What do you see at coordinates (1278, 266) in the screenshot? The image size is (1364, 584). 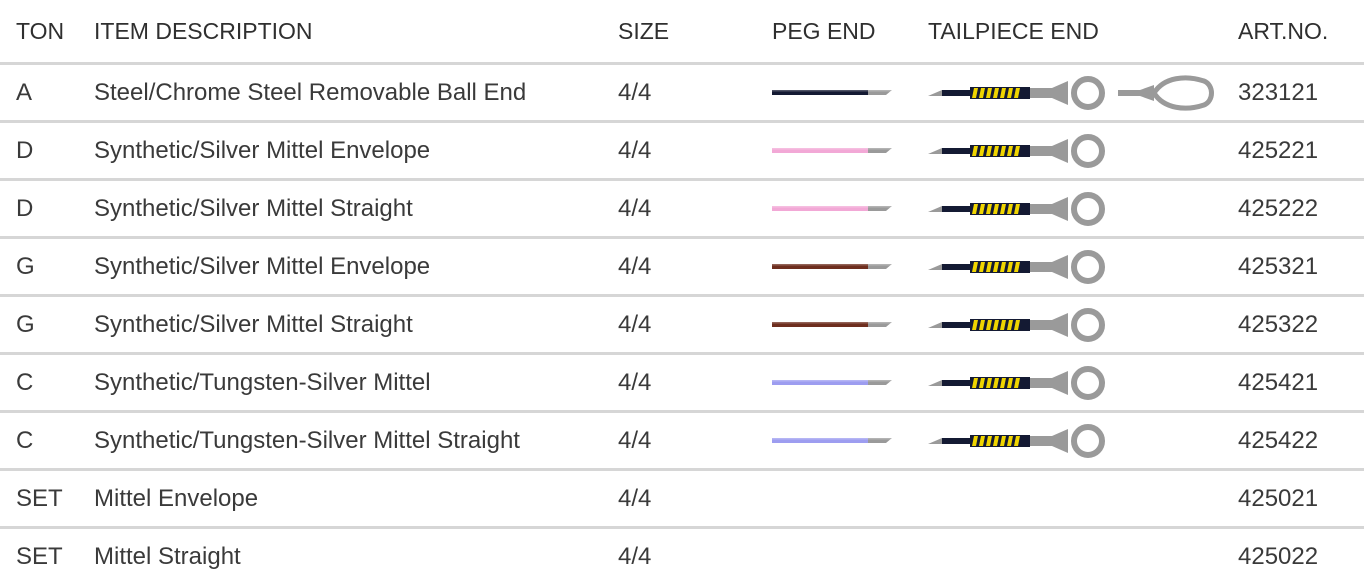 I see `row-art-no: 425321` at bounding box center [1278, 266].